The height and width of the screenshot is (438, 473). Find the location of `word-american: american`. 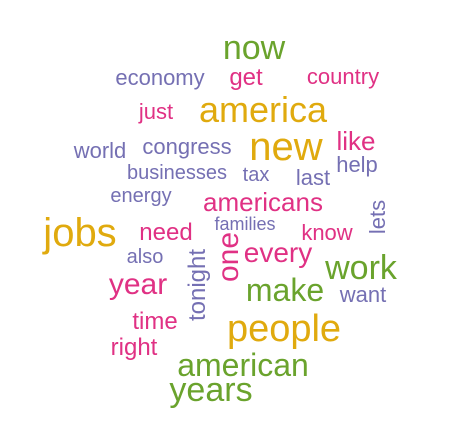

word-american: american is located at coordinates (243, 365).